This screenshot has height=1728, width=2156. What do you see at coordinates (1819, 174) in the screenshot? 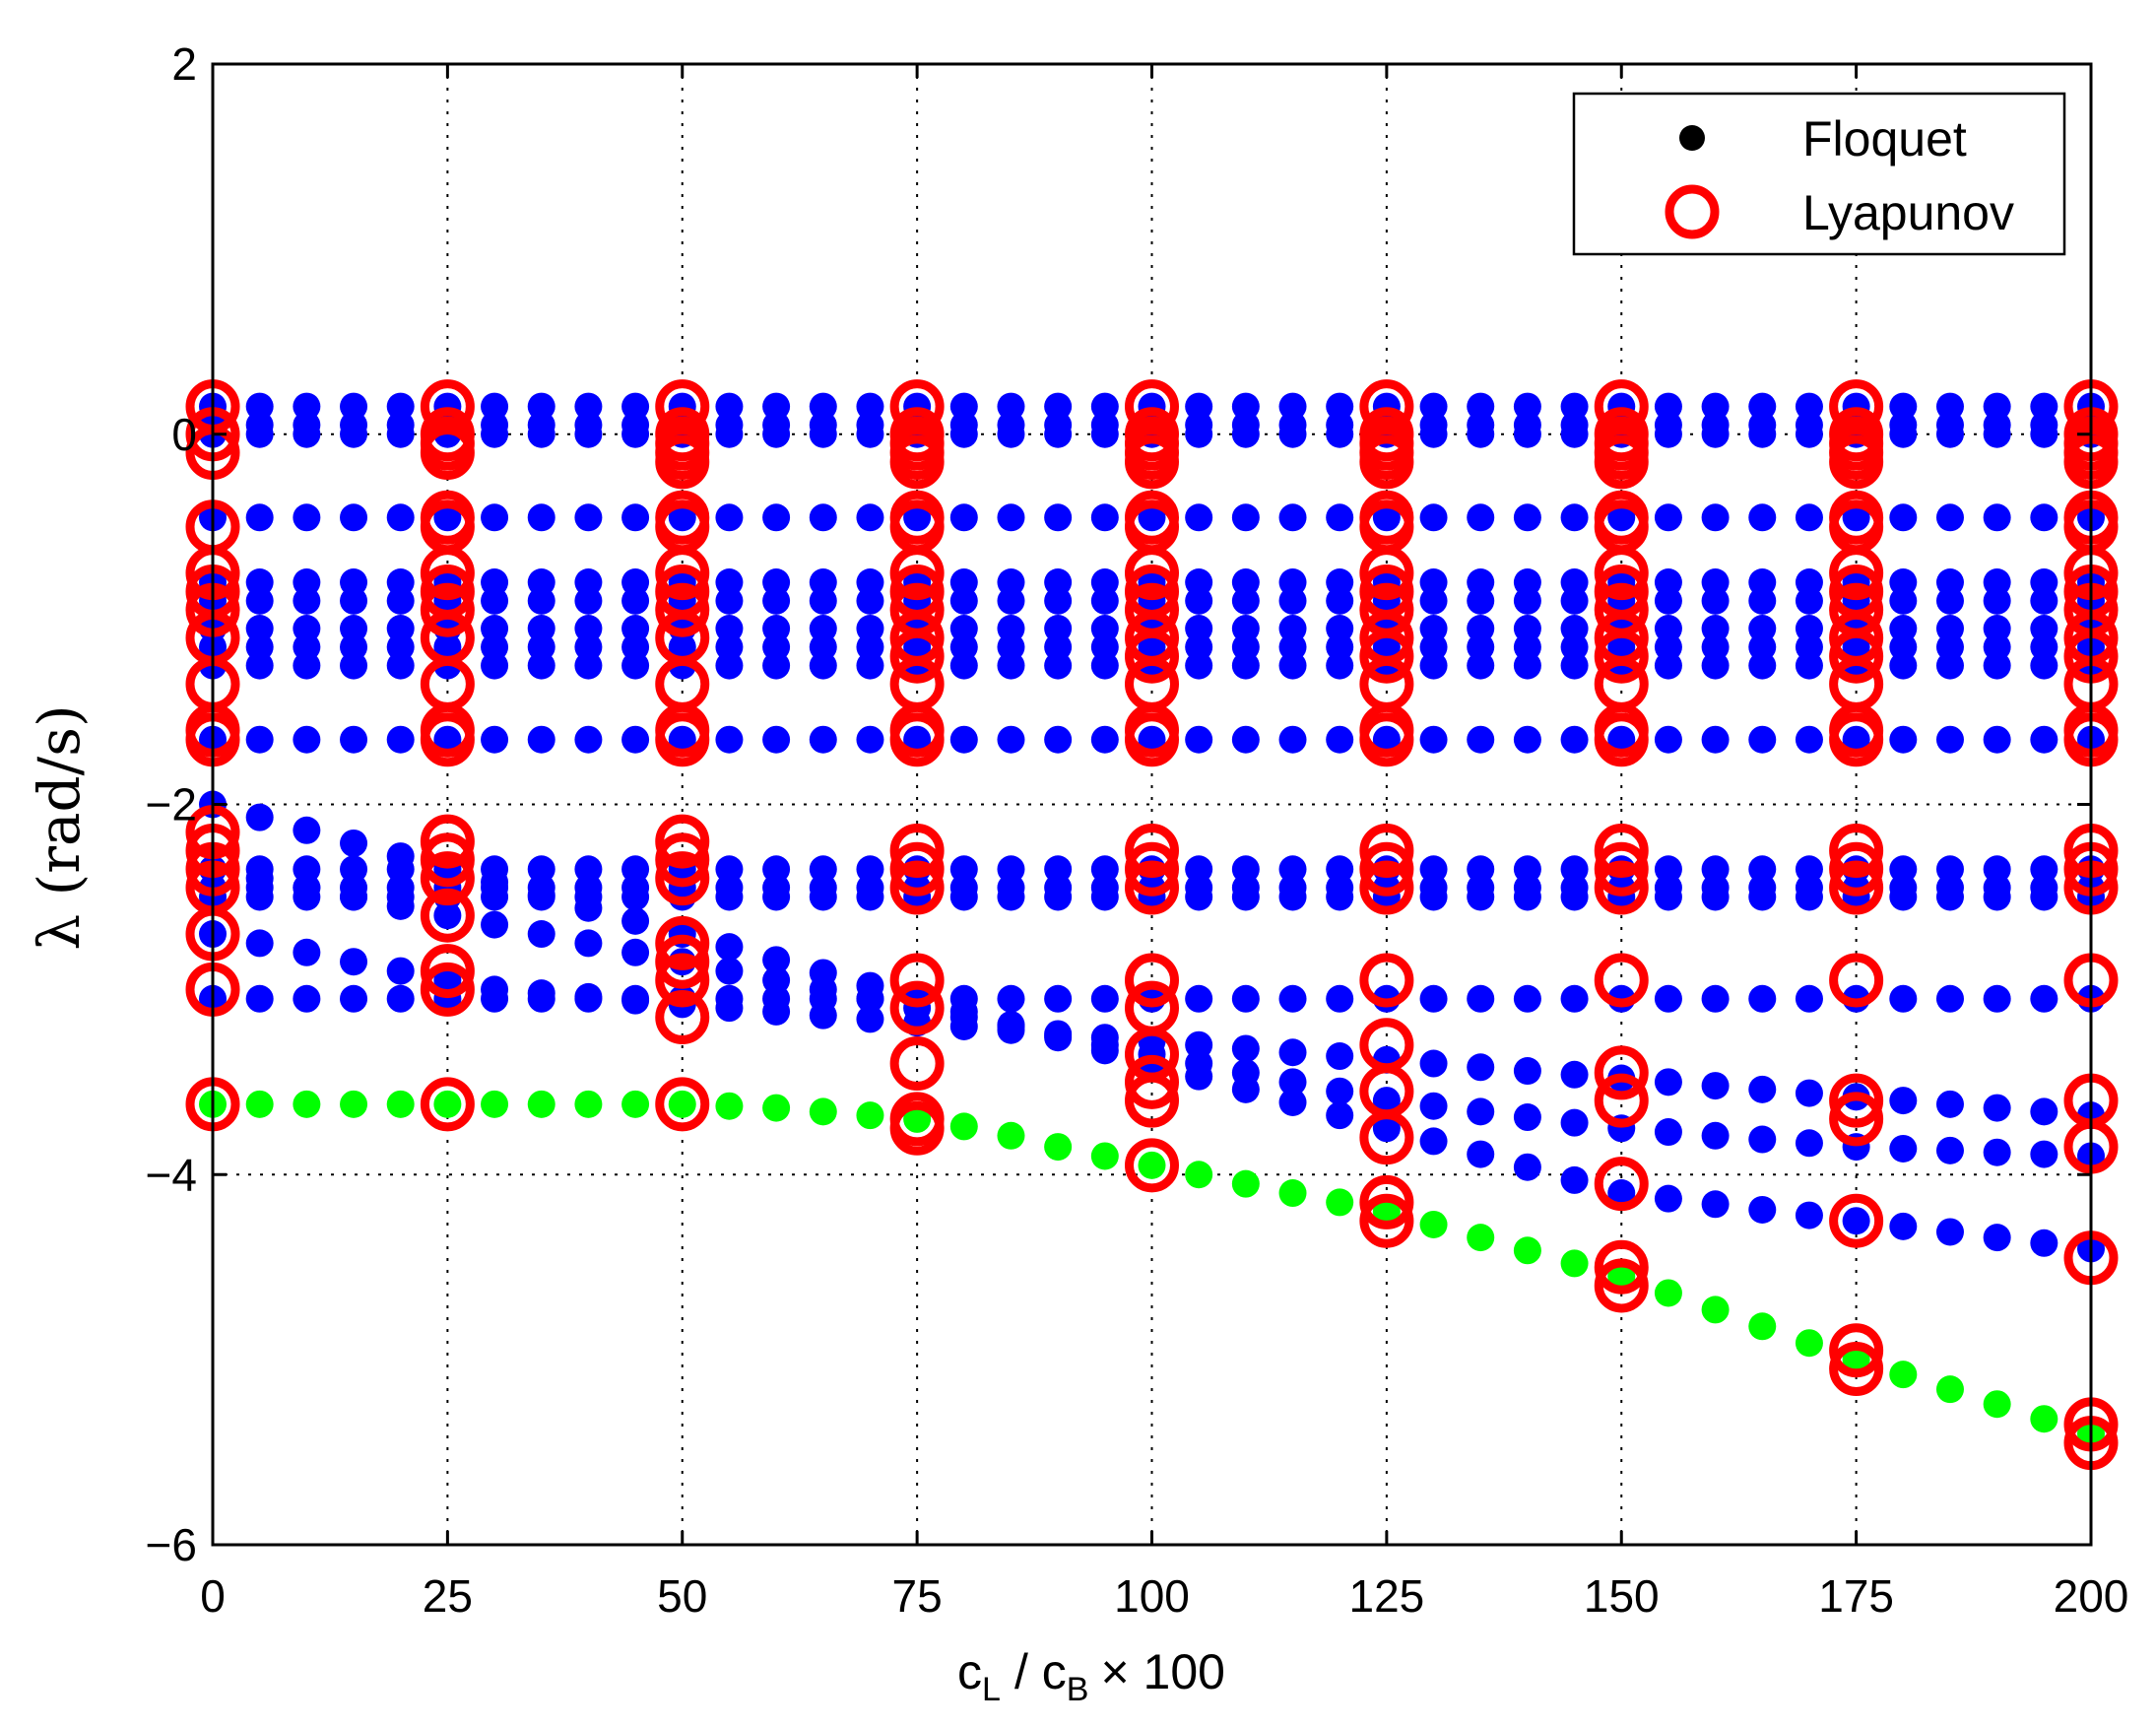
I see `legend: Floquet Lyapunov` at bounding box center [1819, 174].